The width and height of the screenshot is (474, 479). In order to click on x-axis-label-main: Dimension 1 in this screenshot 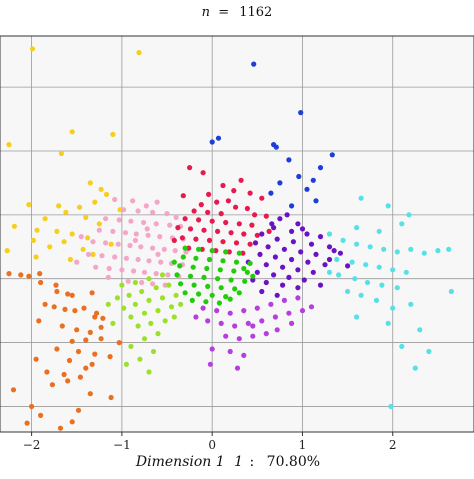, I will do `click(180, 462)`.